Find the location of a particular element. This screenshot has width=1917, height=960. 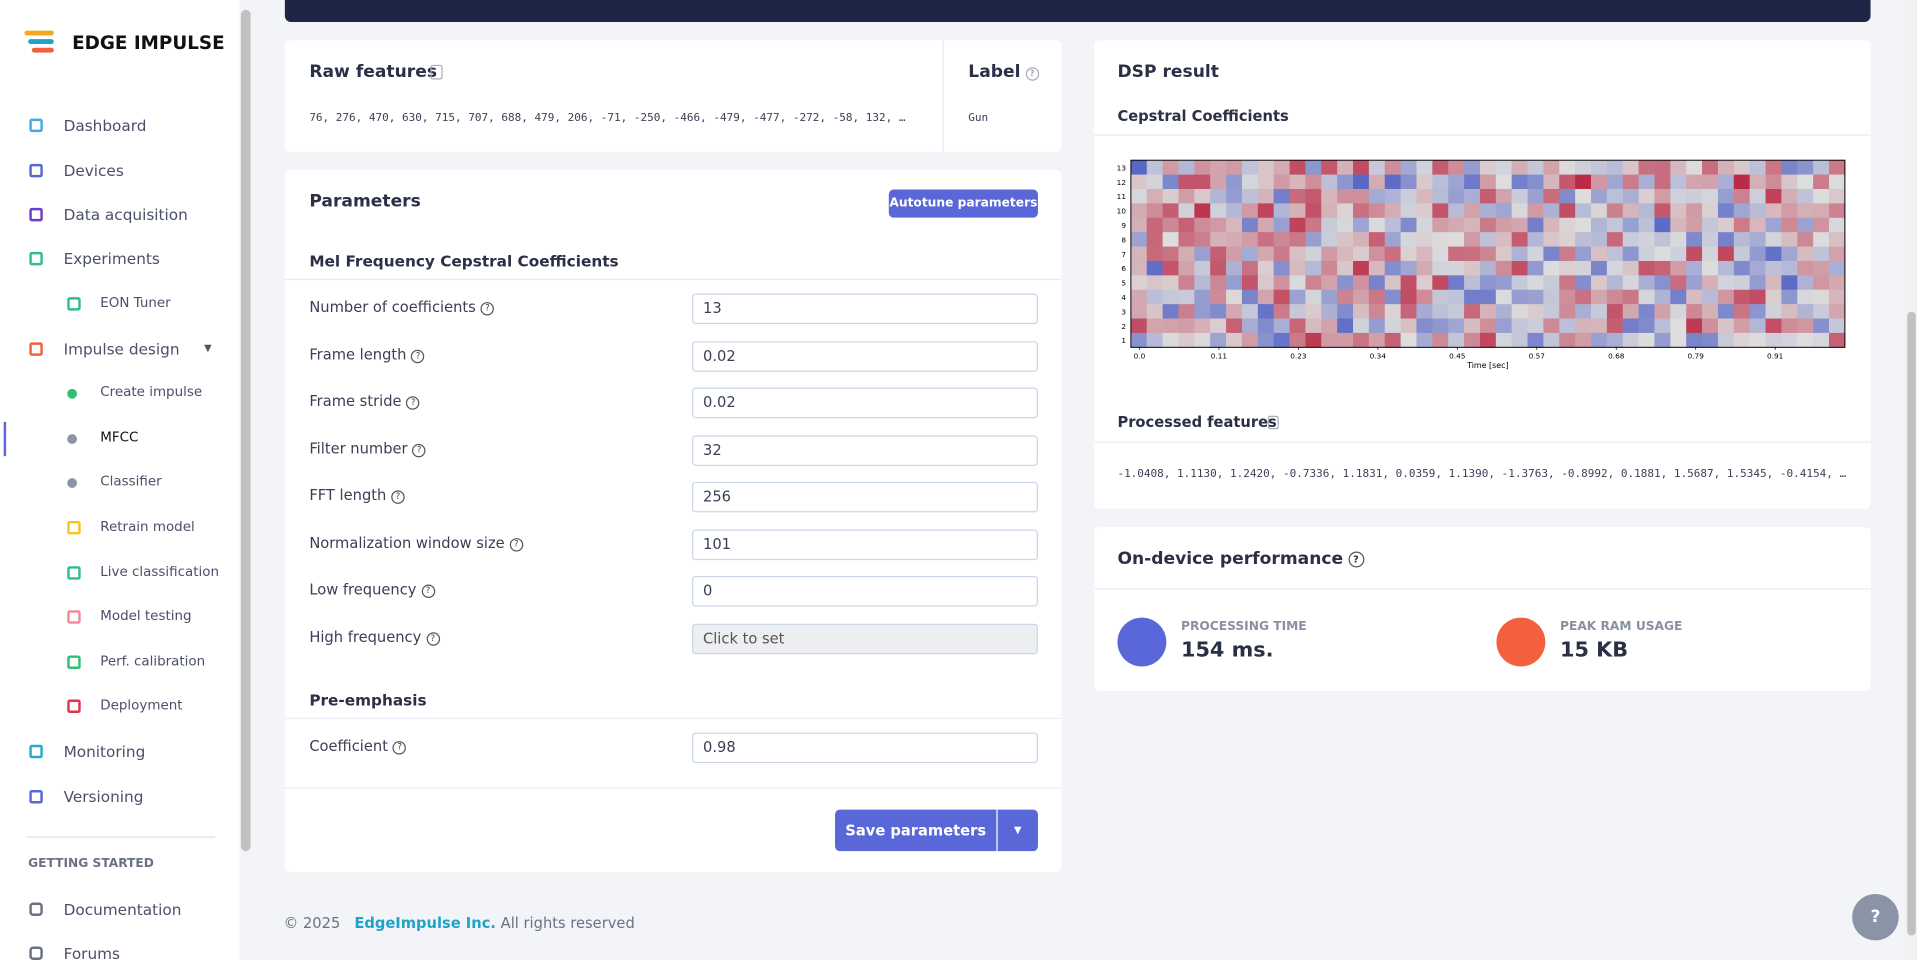

field-input: Click to set is located at coordinates (864, 638).